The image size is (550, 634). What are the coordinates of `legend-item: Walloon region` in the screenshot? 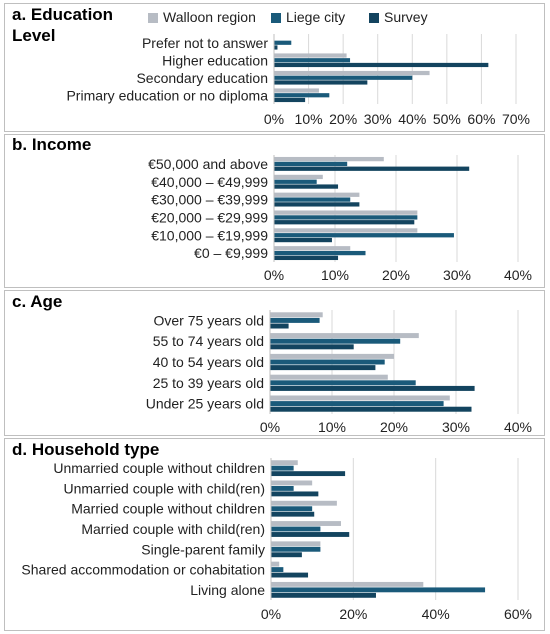 It's located at (202, 17).